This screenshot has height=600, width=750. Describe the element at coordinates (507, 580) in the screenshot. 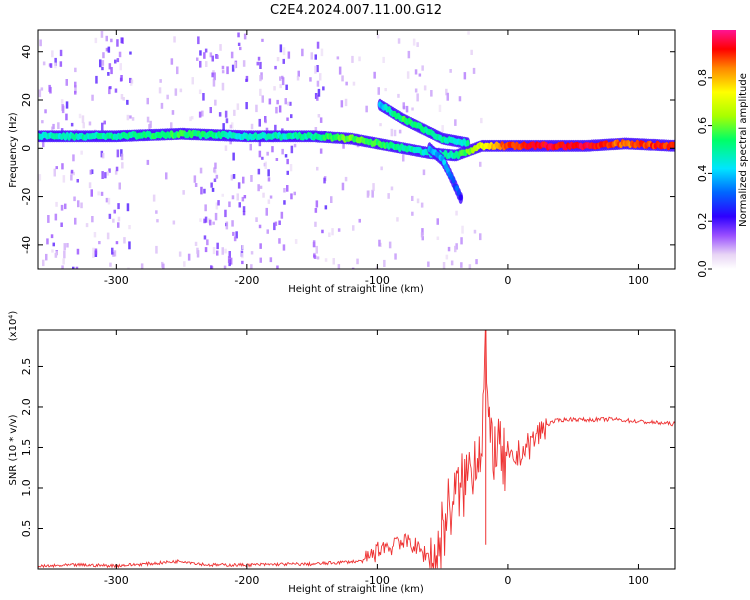

I see `x-tick-label: 0` at that location.